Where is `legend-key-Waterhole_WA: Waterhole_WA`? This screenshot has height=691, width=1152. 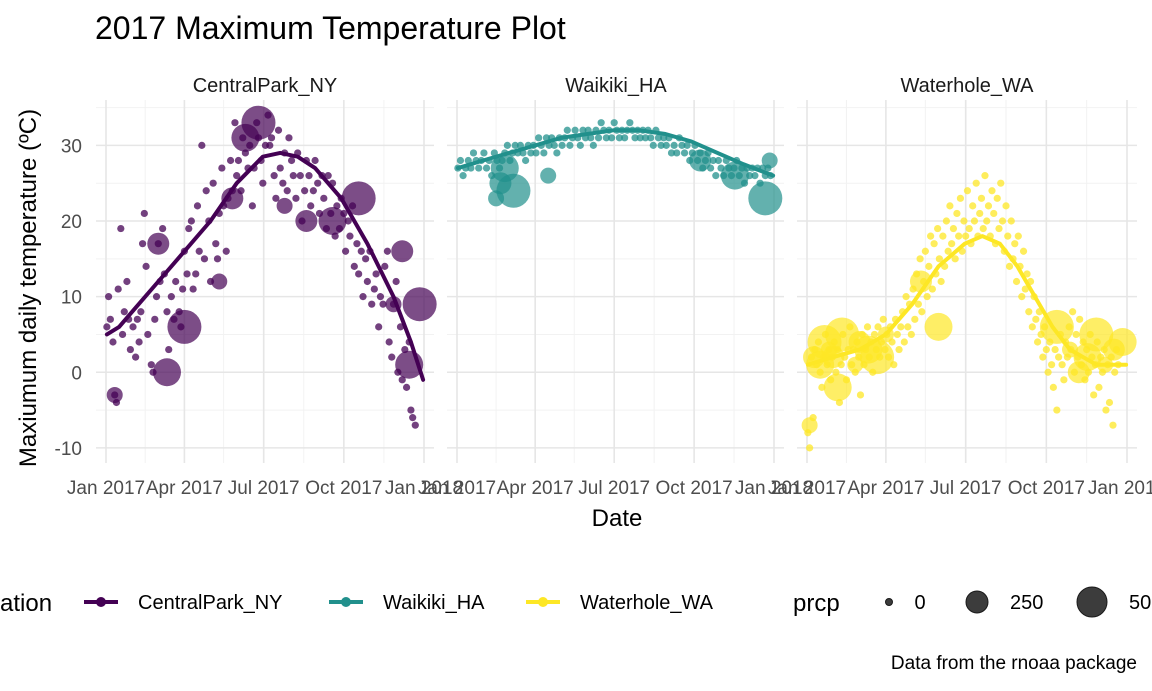
legend-key-Waterhole_WA: Waterhole_WA is located at coordinates (620, 603).